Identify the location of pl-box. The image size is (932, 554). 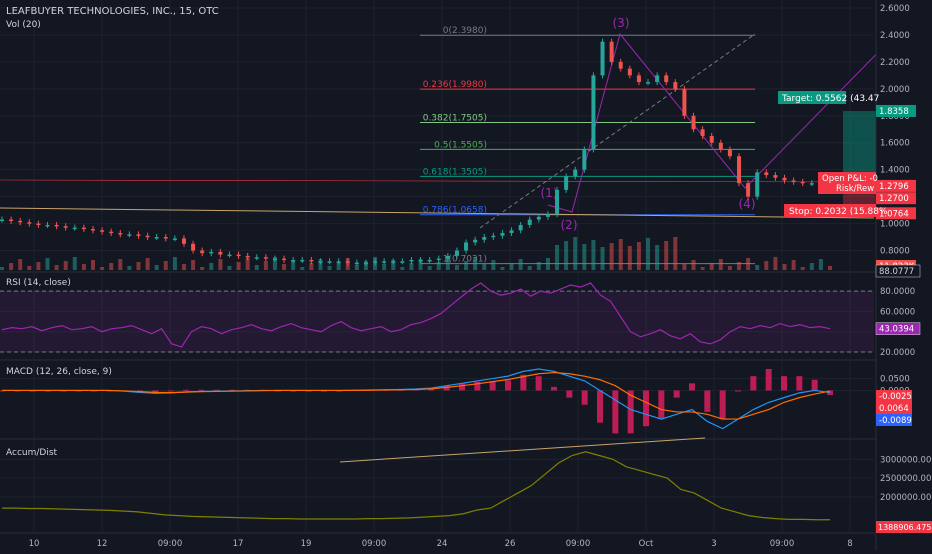
(847, 183).